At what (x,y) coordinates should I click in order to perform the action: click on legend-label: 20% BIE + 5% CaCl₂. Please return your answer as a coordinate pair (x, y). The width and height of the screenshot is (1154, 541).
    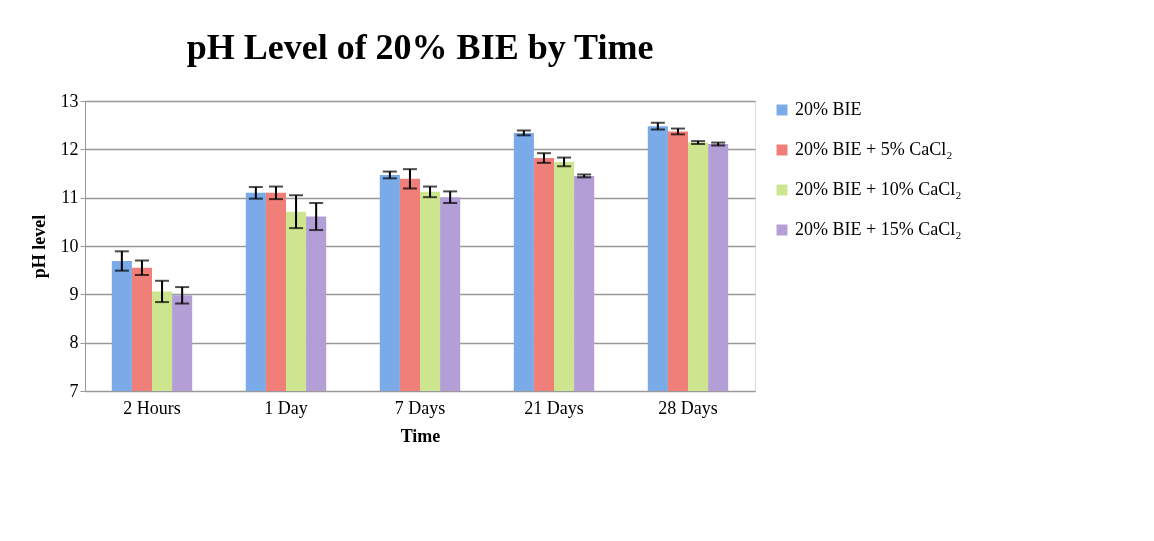
    Looking at the image, I should click on (874, 149).